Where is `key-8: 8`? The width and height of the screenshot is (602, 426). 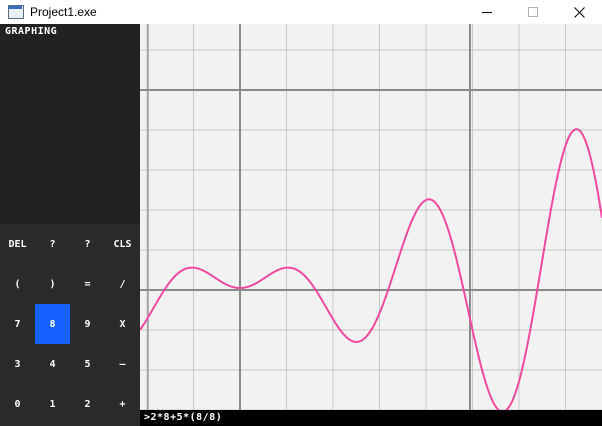 key-8: 8 is located at coordinates (52, 324).